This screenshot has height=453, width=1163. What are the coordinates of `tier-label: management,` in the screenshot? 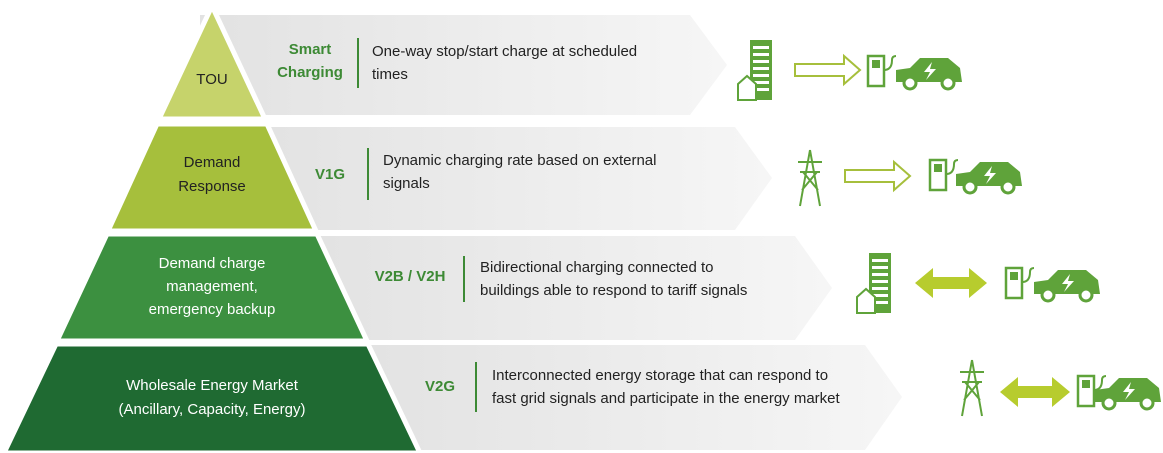 It's located at (212, 286).